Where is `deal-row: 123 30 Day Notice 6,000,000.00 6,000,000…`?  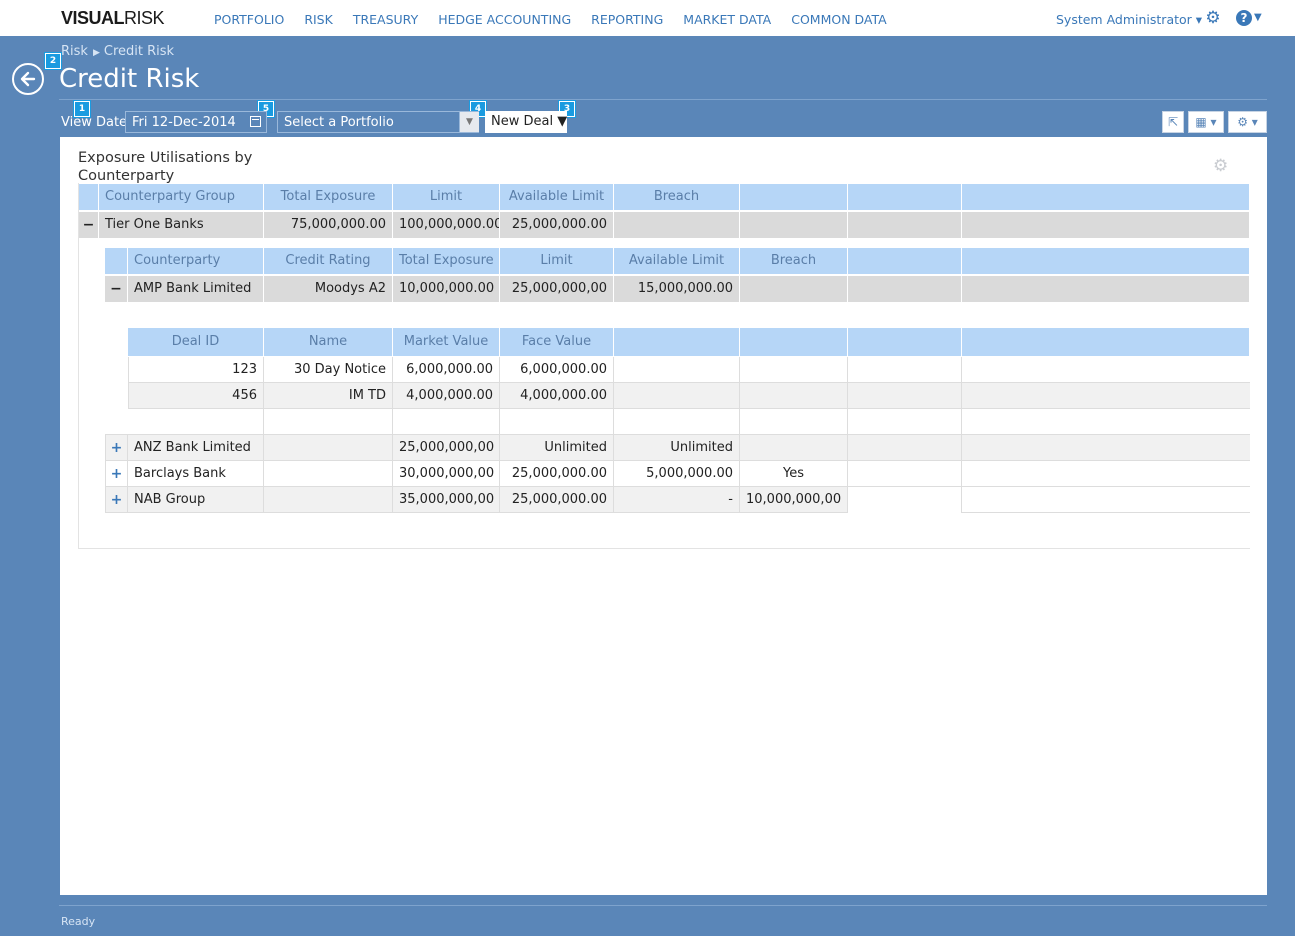 deal-row: 123 30 Day Notice 6,000,000.00 6,000,000… is located at coordinates (689, 370).